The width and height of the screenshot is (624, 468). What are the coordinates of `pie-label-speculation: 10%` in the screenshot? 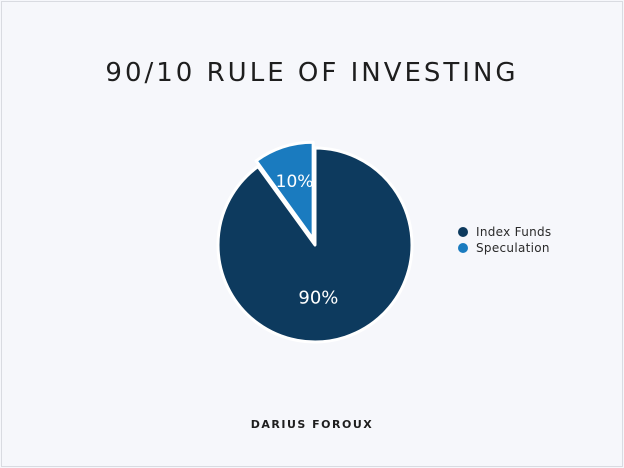 It's located at (295, 182).